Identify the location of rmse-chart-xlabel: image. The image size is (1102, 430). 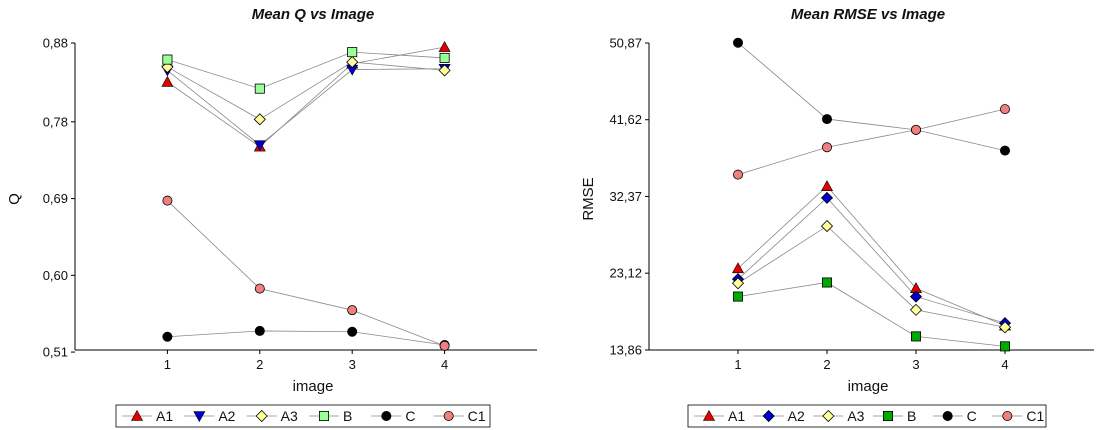
(868, 386).